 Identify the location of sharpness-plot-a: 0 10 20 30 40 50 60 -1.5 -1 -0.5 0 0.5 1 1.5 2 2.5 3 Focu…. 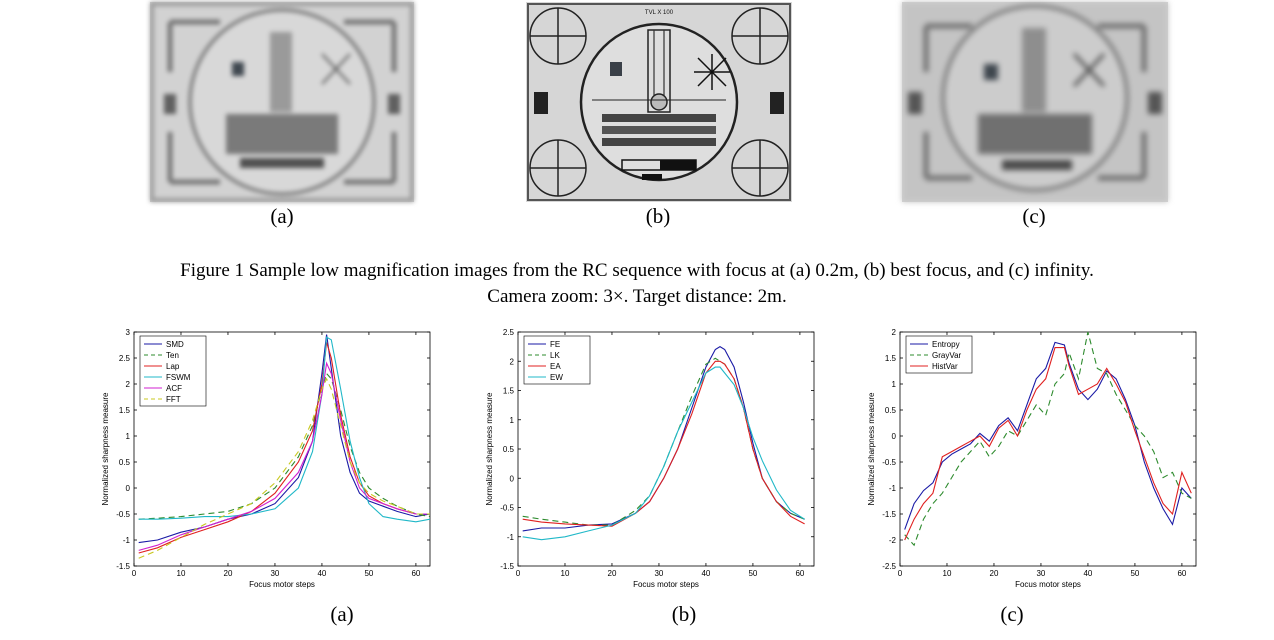
(266, 458).